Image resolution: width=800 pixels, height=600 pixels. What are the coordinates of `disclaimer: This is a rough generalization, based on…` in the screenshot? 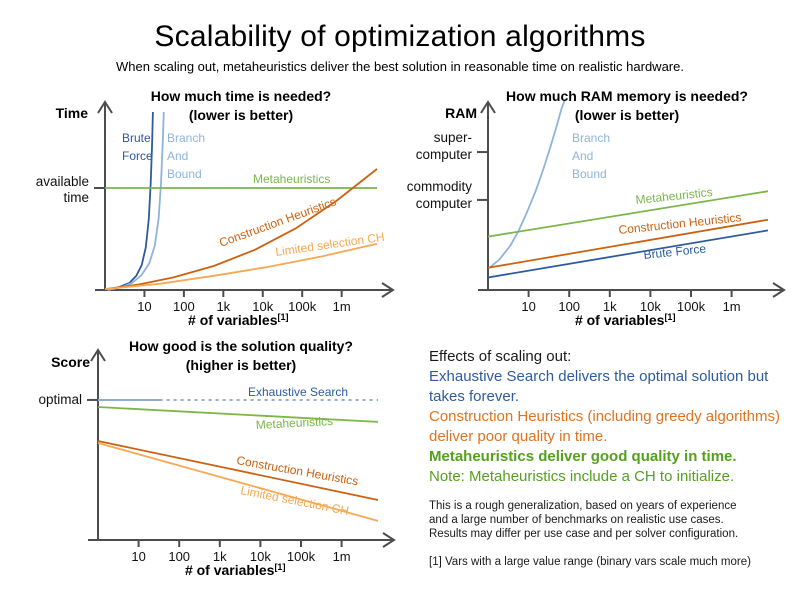 It's located at (611, 520).